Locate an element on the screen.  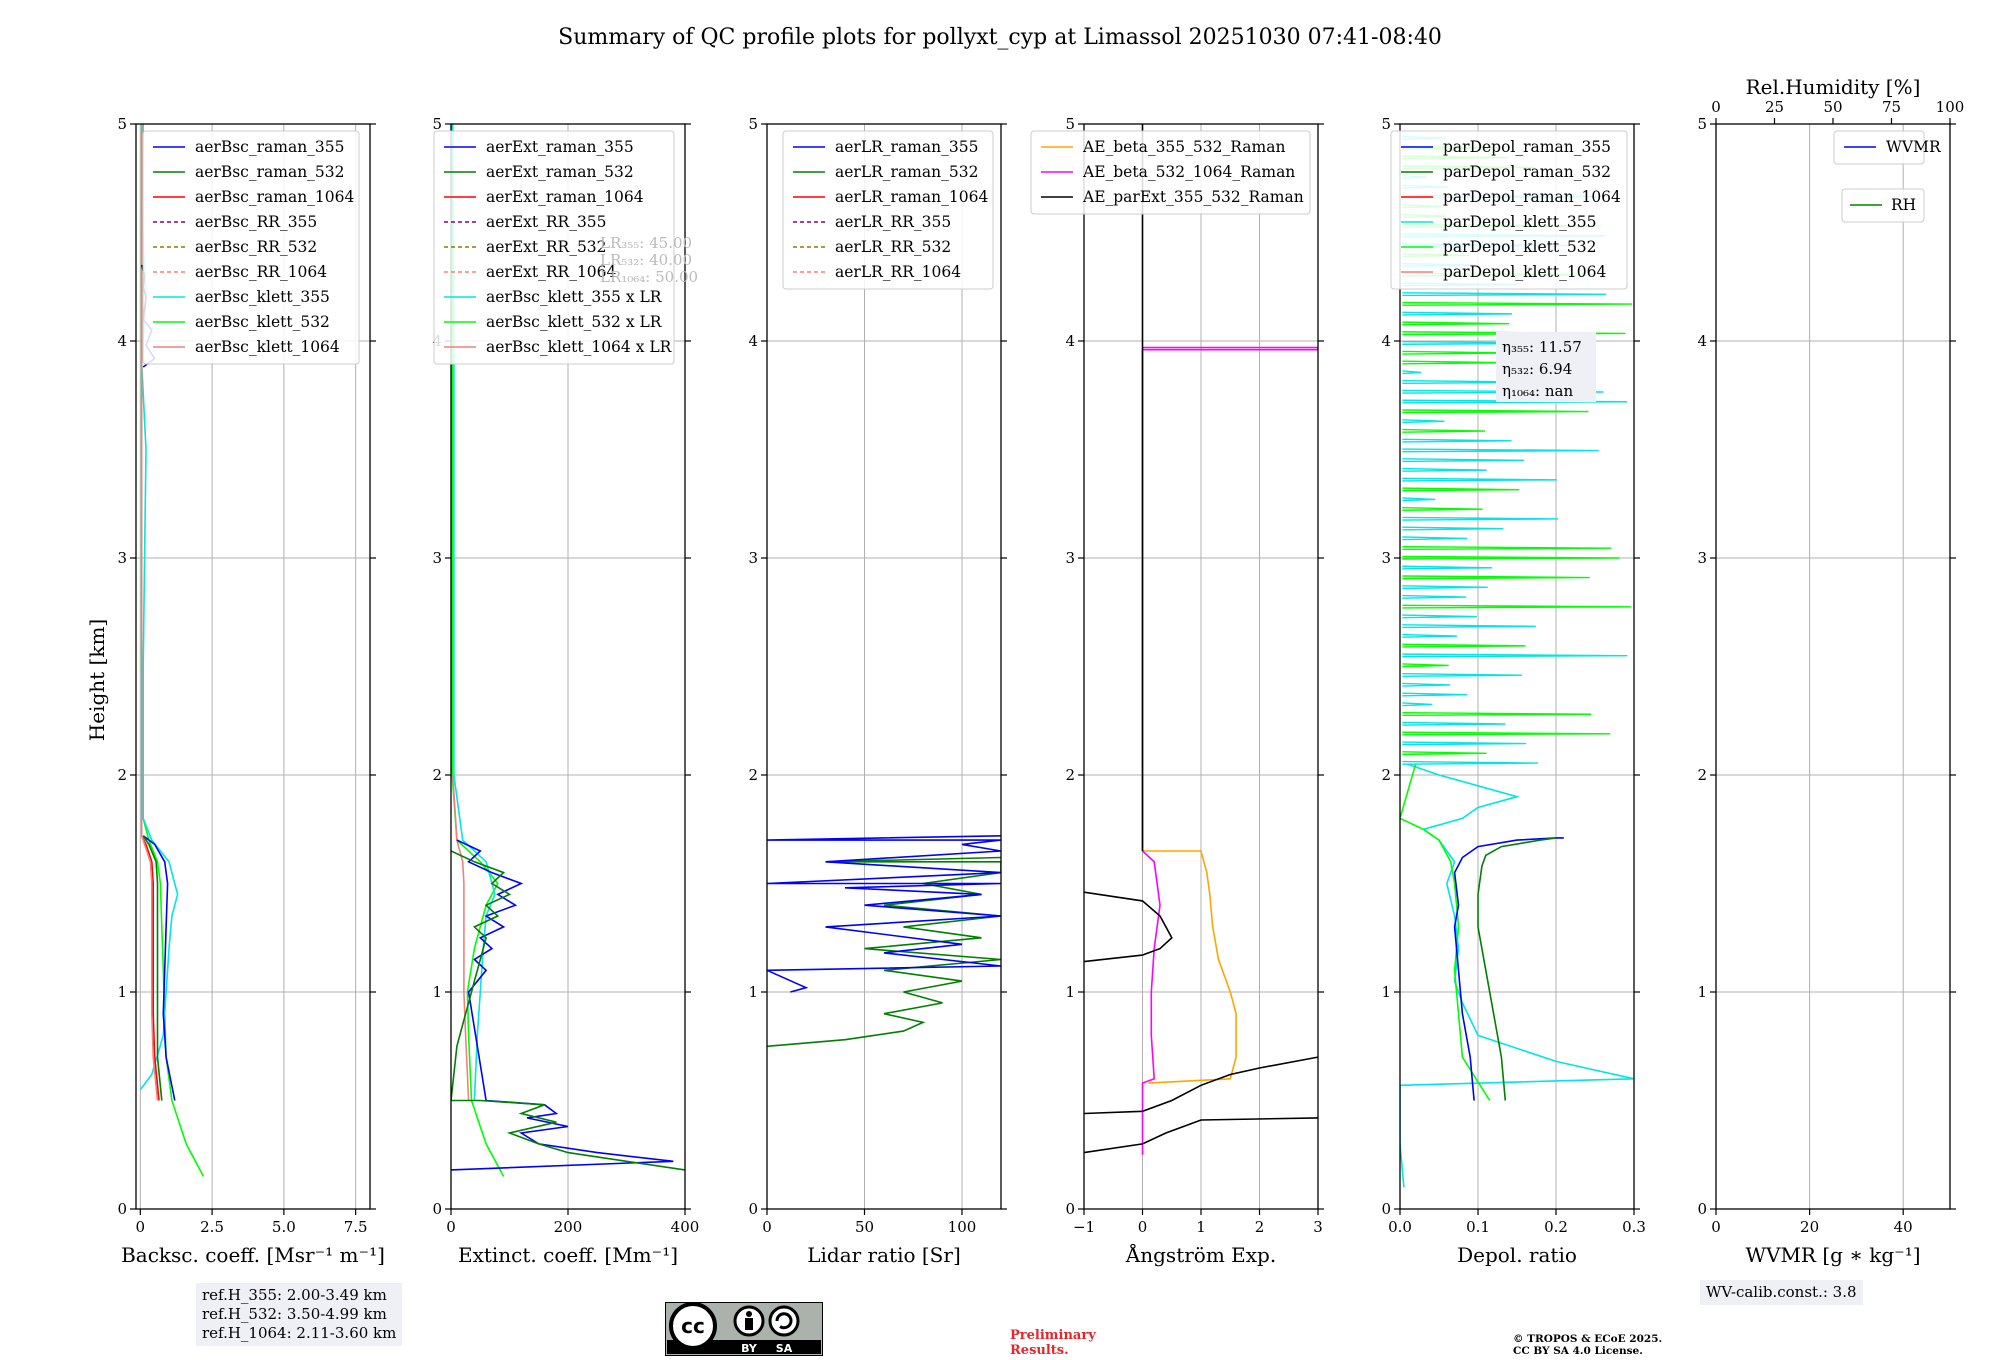
x-tick-label: 5.0 is located at coordinates (284, 1227).